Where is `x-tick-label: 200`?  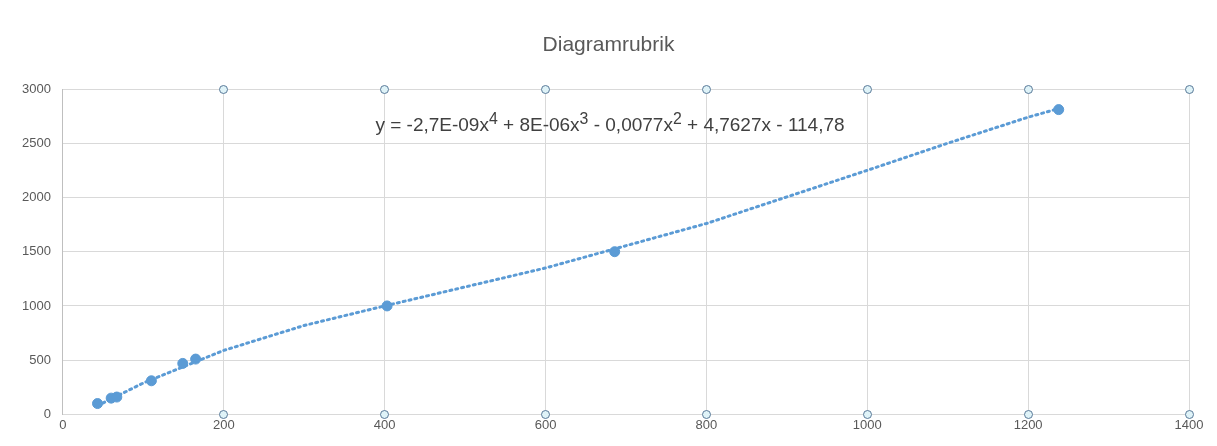 x-tick-label: 200 is located at coordinates (223, 424).